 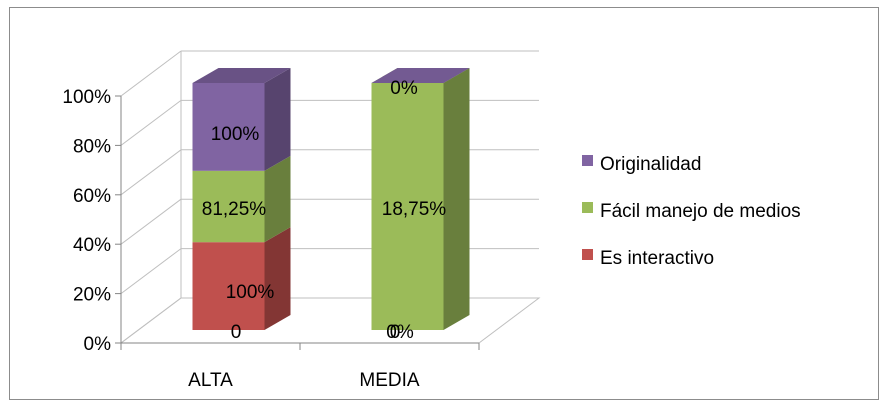 I want to click on legend-label: Originalidad, so click(x=650, y=164).